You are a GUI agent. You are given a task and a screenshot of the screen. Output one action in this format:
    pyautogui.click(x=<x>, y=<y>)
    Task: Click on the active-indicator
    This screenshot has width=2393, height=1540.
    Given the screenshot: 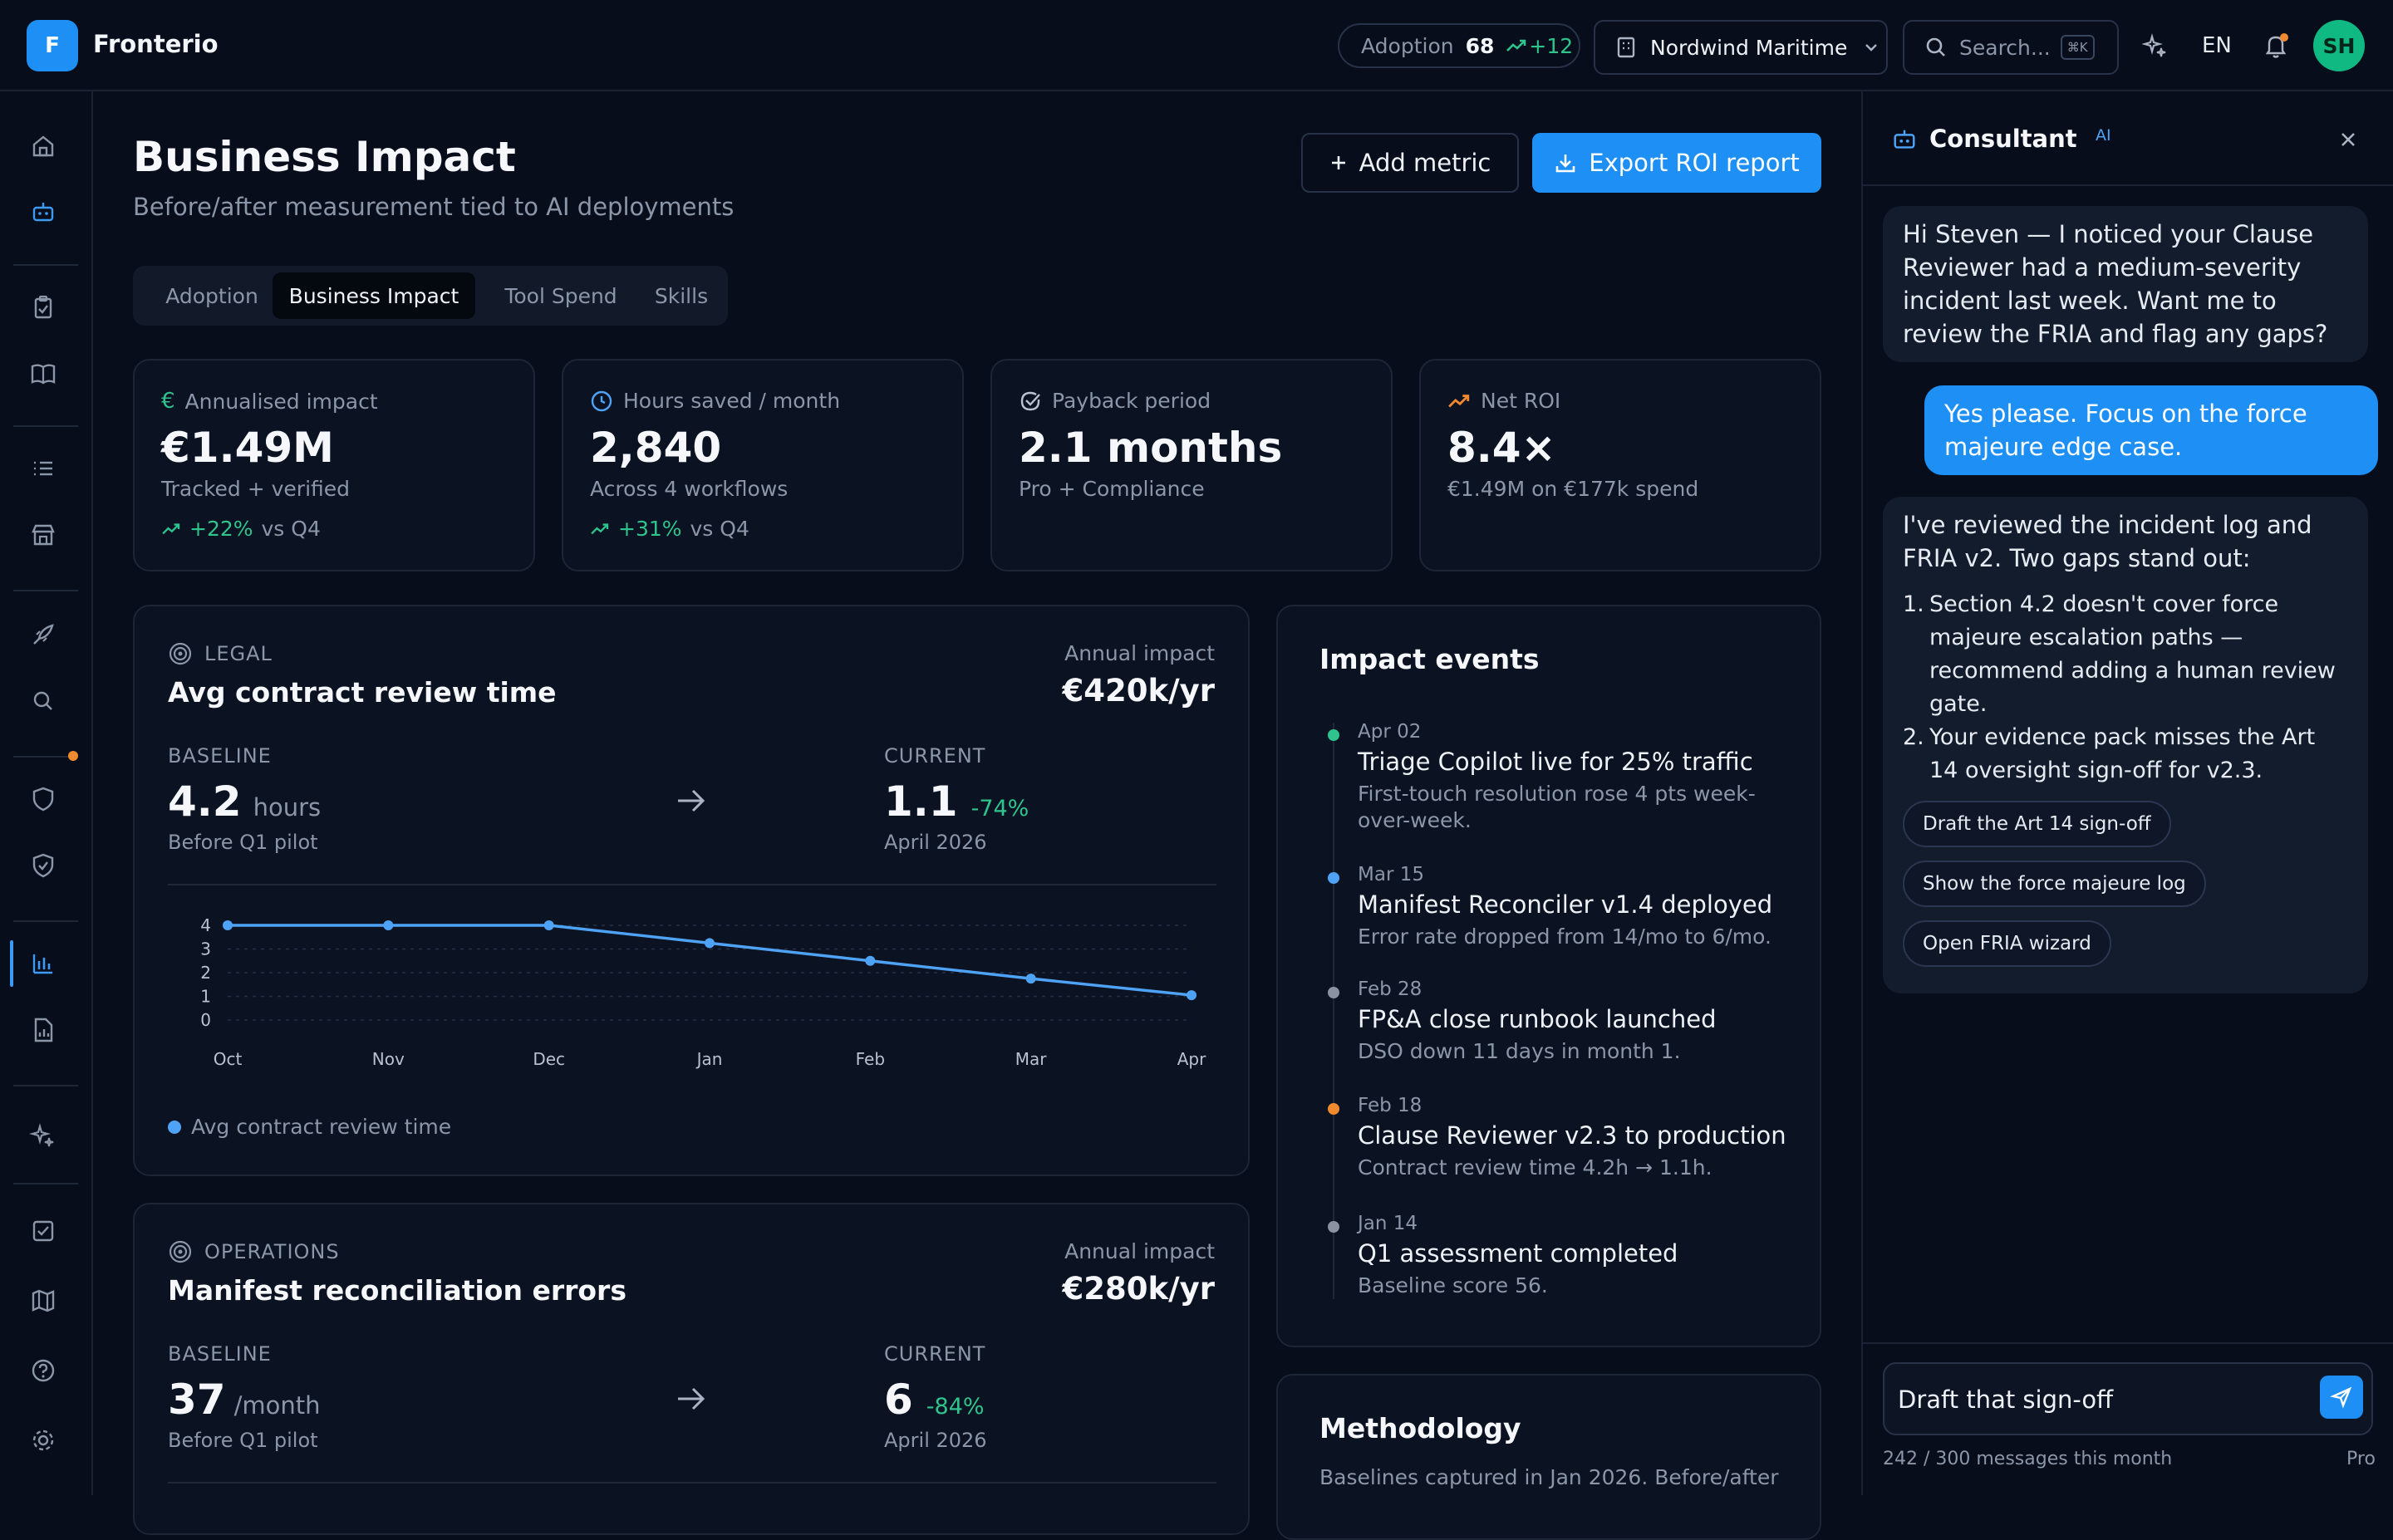 What is the action you would take?
    pyautogui.click(x=11, y=963)
    